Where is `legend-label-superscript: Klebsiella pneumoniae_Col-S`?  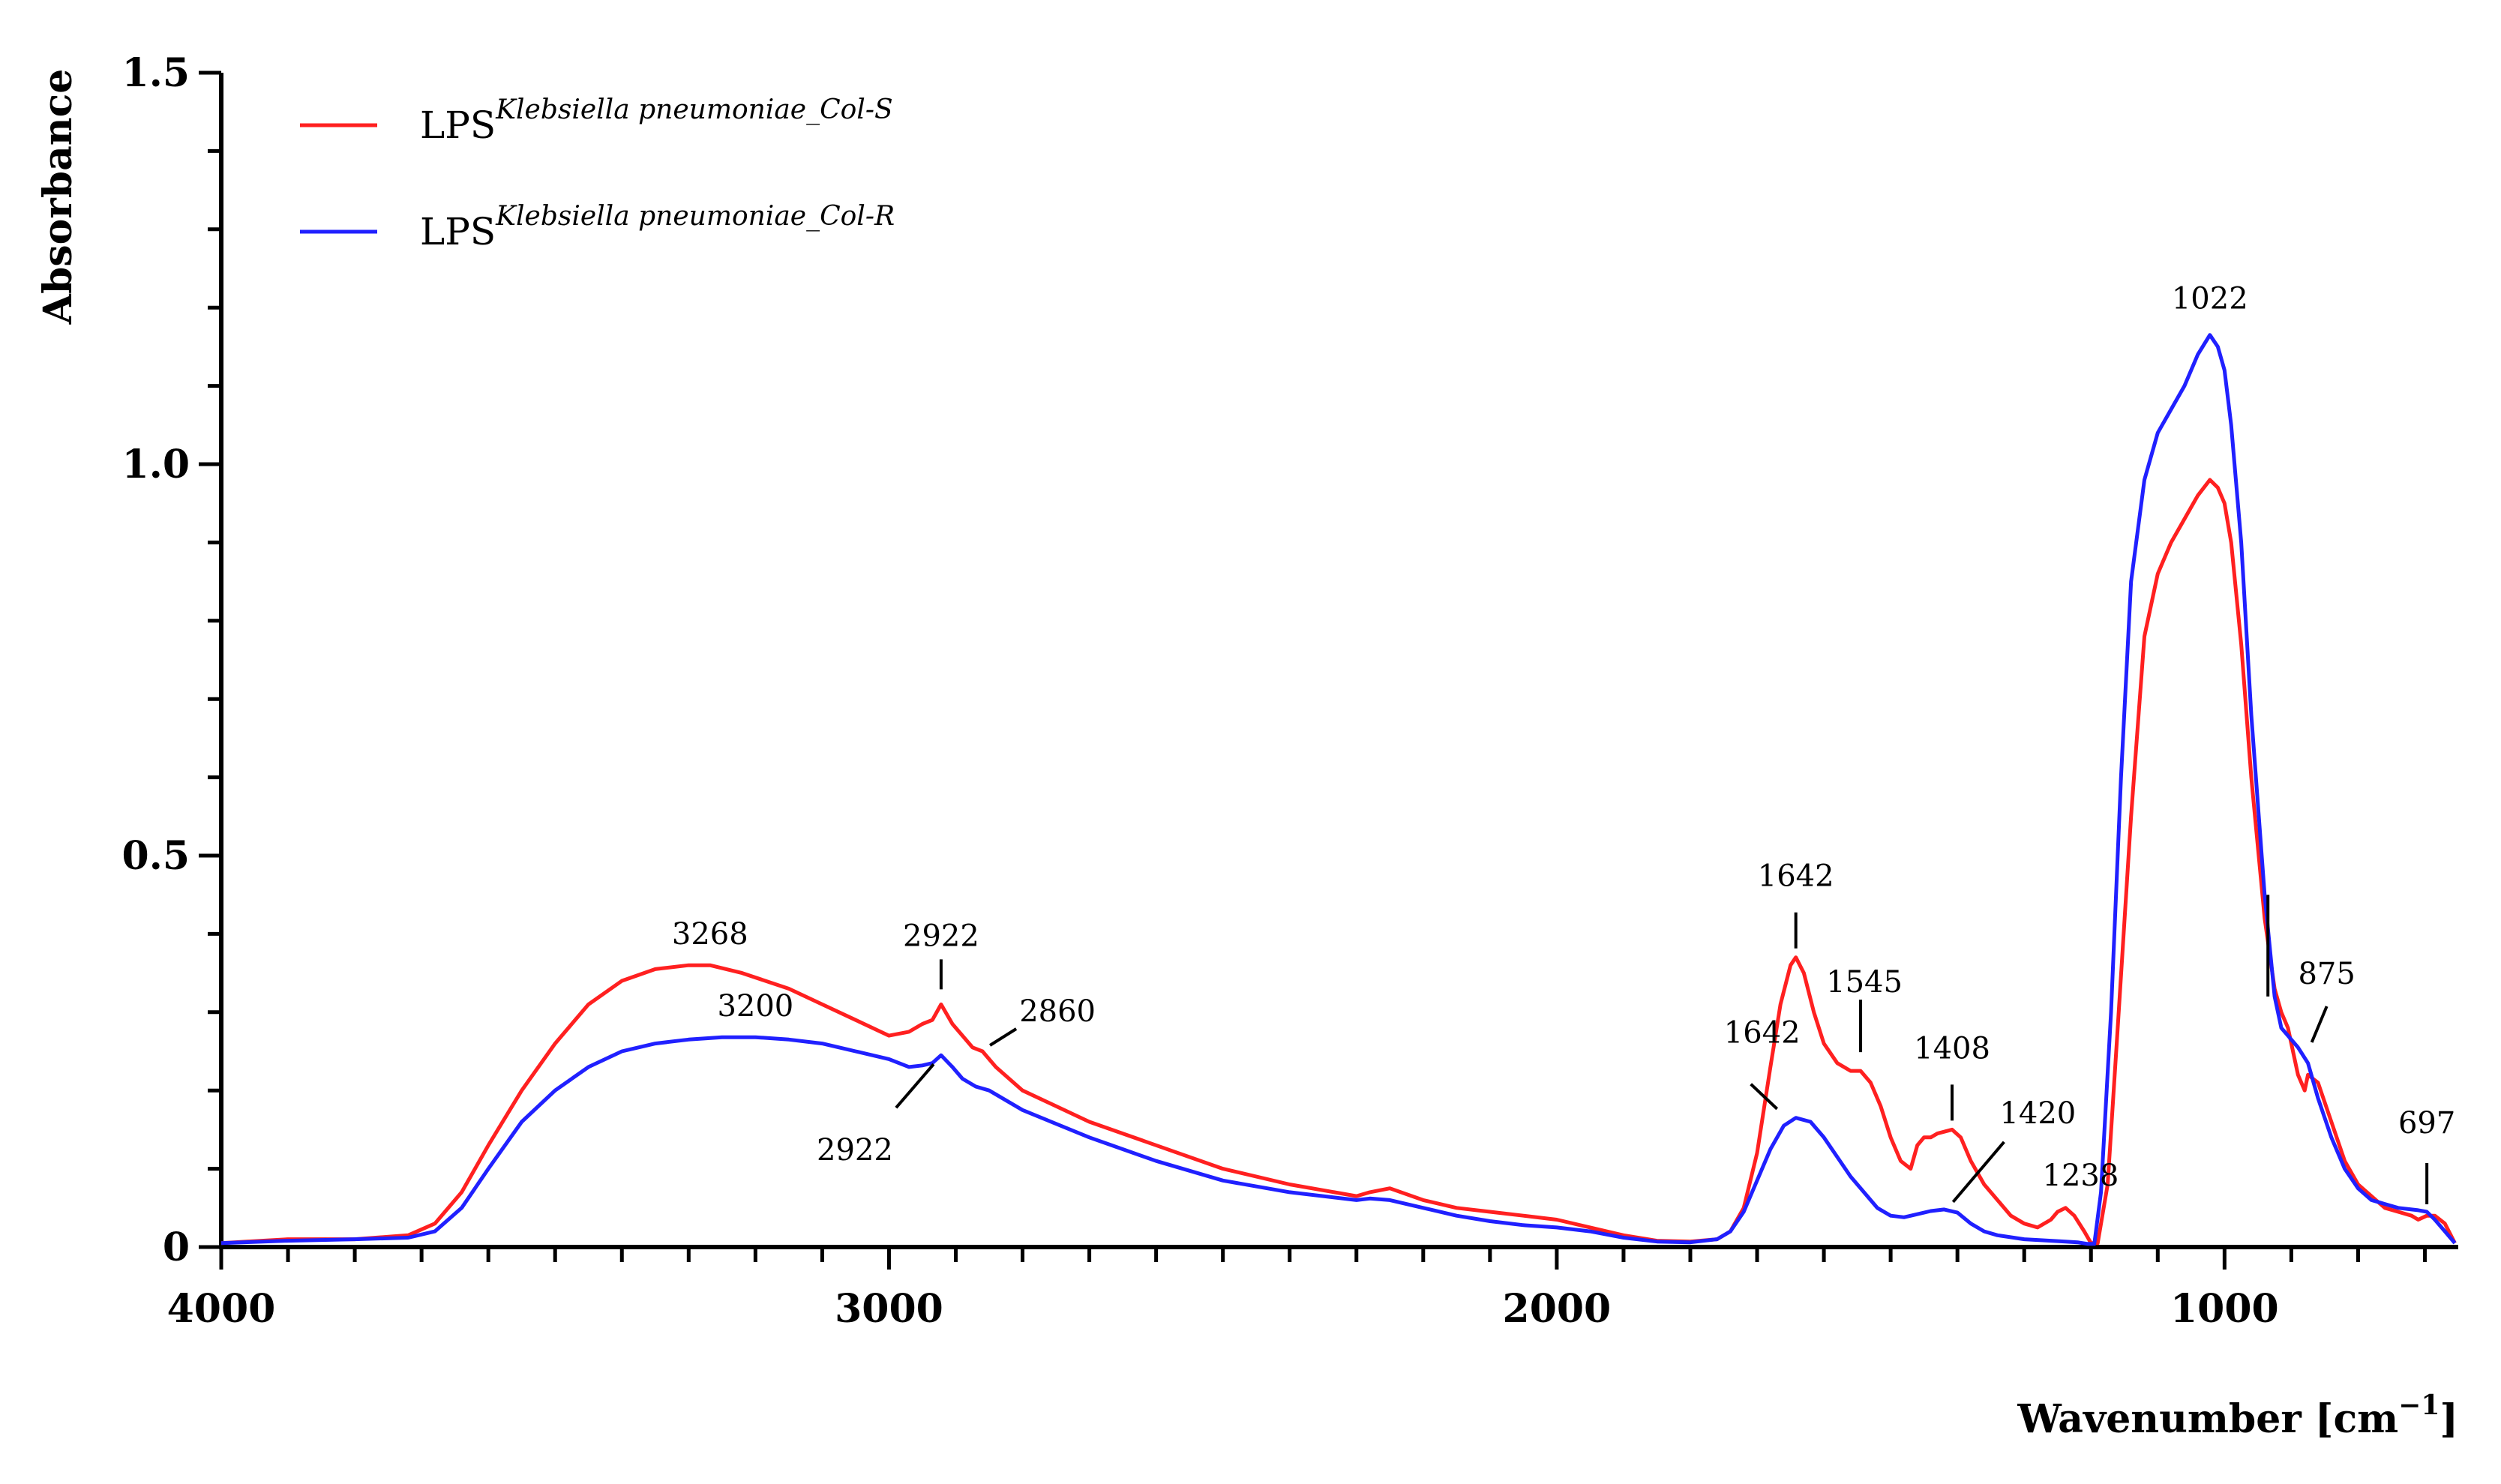 legend-label-superscript: Klebsiella pneumoniae_Col-S is located at coordinates (694, 109).